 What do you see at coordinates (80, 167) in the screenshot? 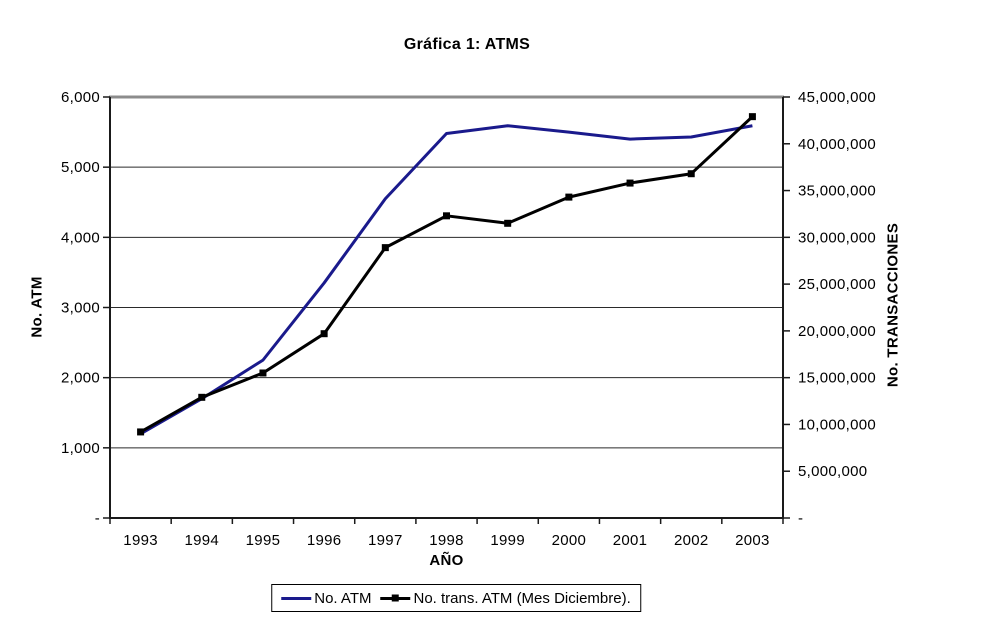
I see `left-axis-tick-label: 5,000` at bounding box center [80, 167].